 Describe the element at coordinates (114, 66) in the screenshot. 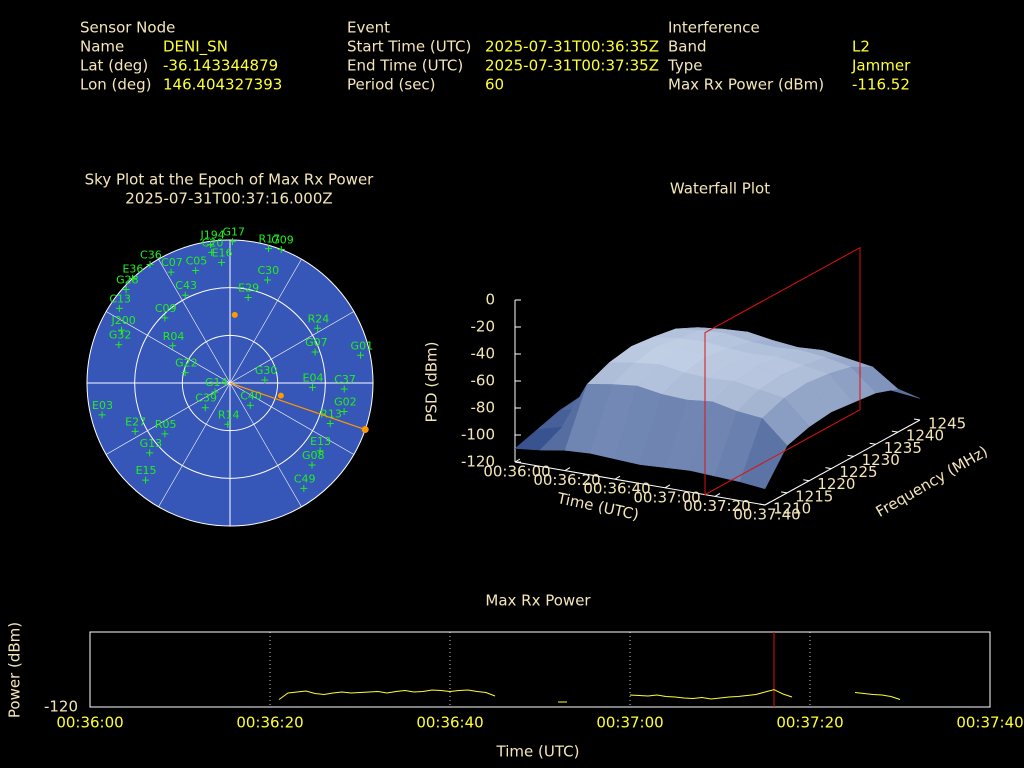

I see `field-label: Lat (deg)` at that location.